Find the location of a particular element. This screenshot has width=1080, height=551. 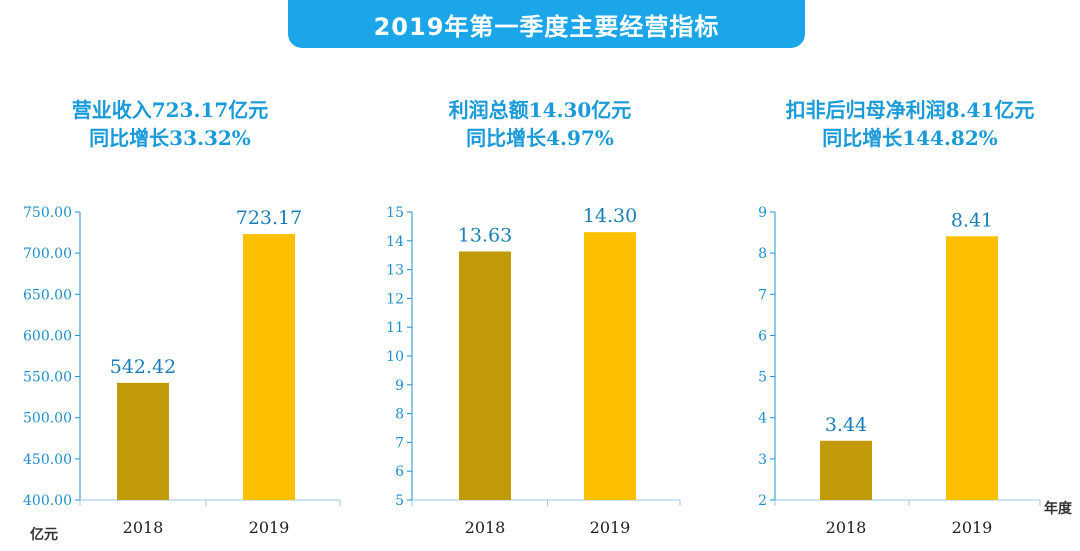

net-profit-headline: 扣非后归母净利润8.41亿元 同比增长144.82% is located at coordinates (910, 124).